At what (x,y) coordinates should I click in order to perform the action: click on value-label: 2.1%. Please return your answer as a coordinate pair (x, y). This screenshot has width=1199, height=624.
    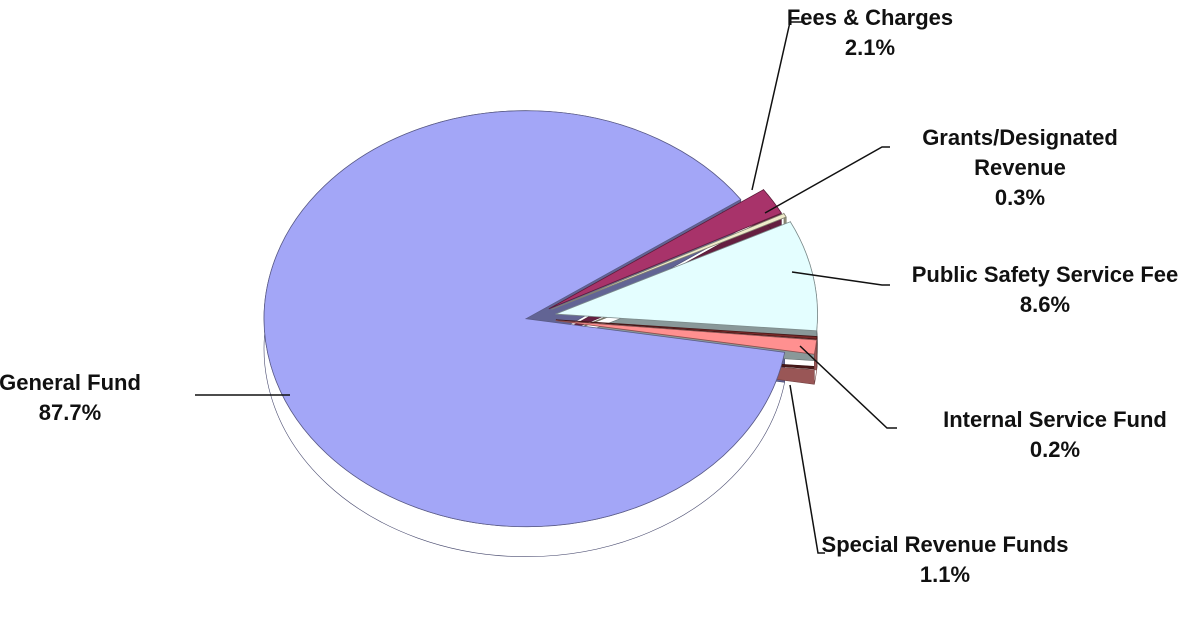
    Looking at the image, I should click on (870, 47).